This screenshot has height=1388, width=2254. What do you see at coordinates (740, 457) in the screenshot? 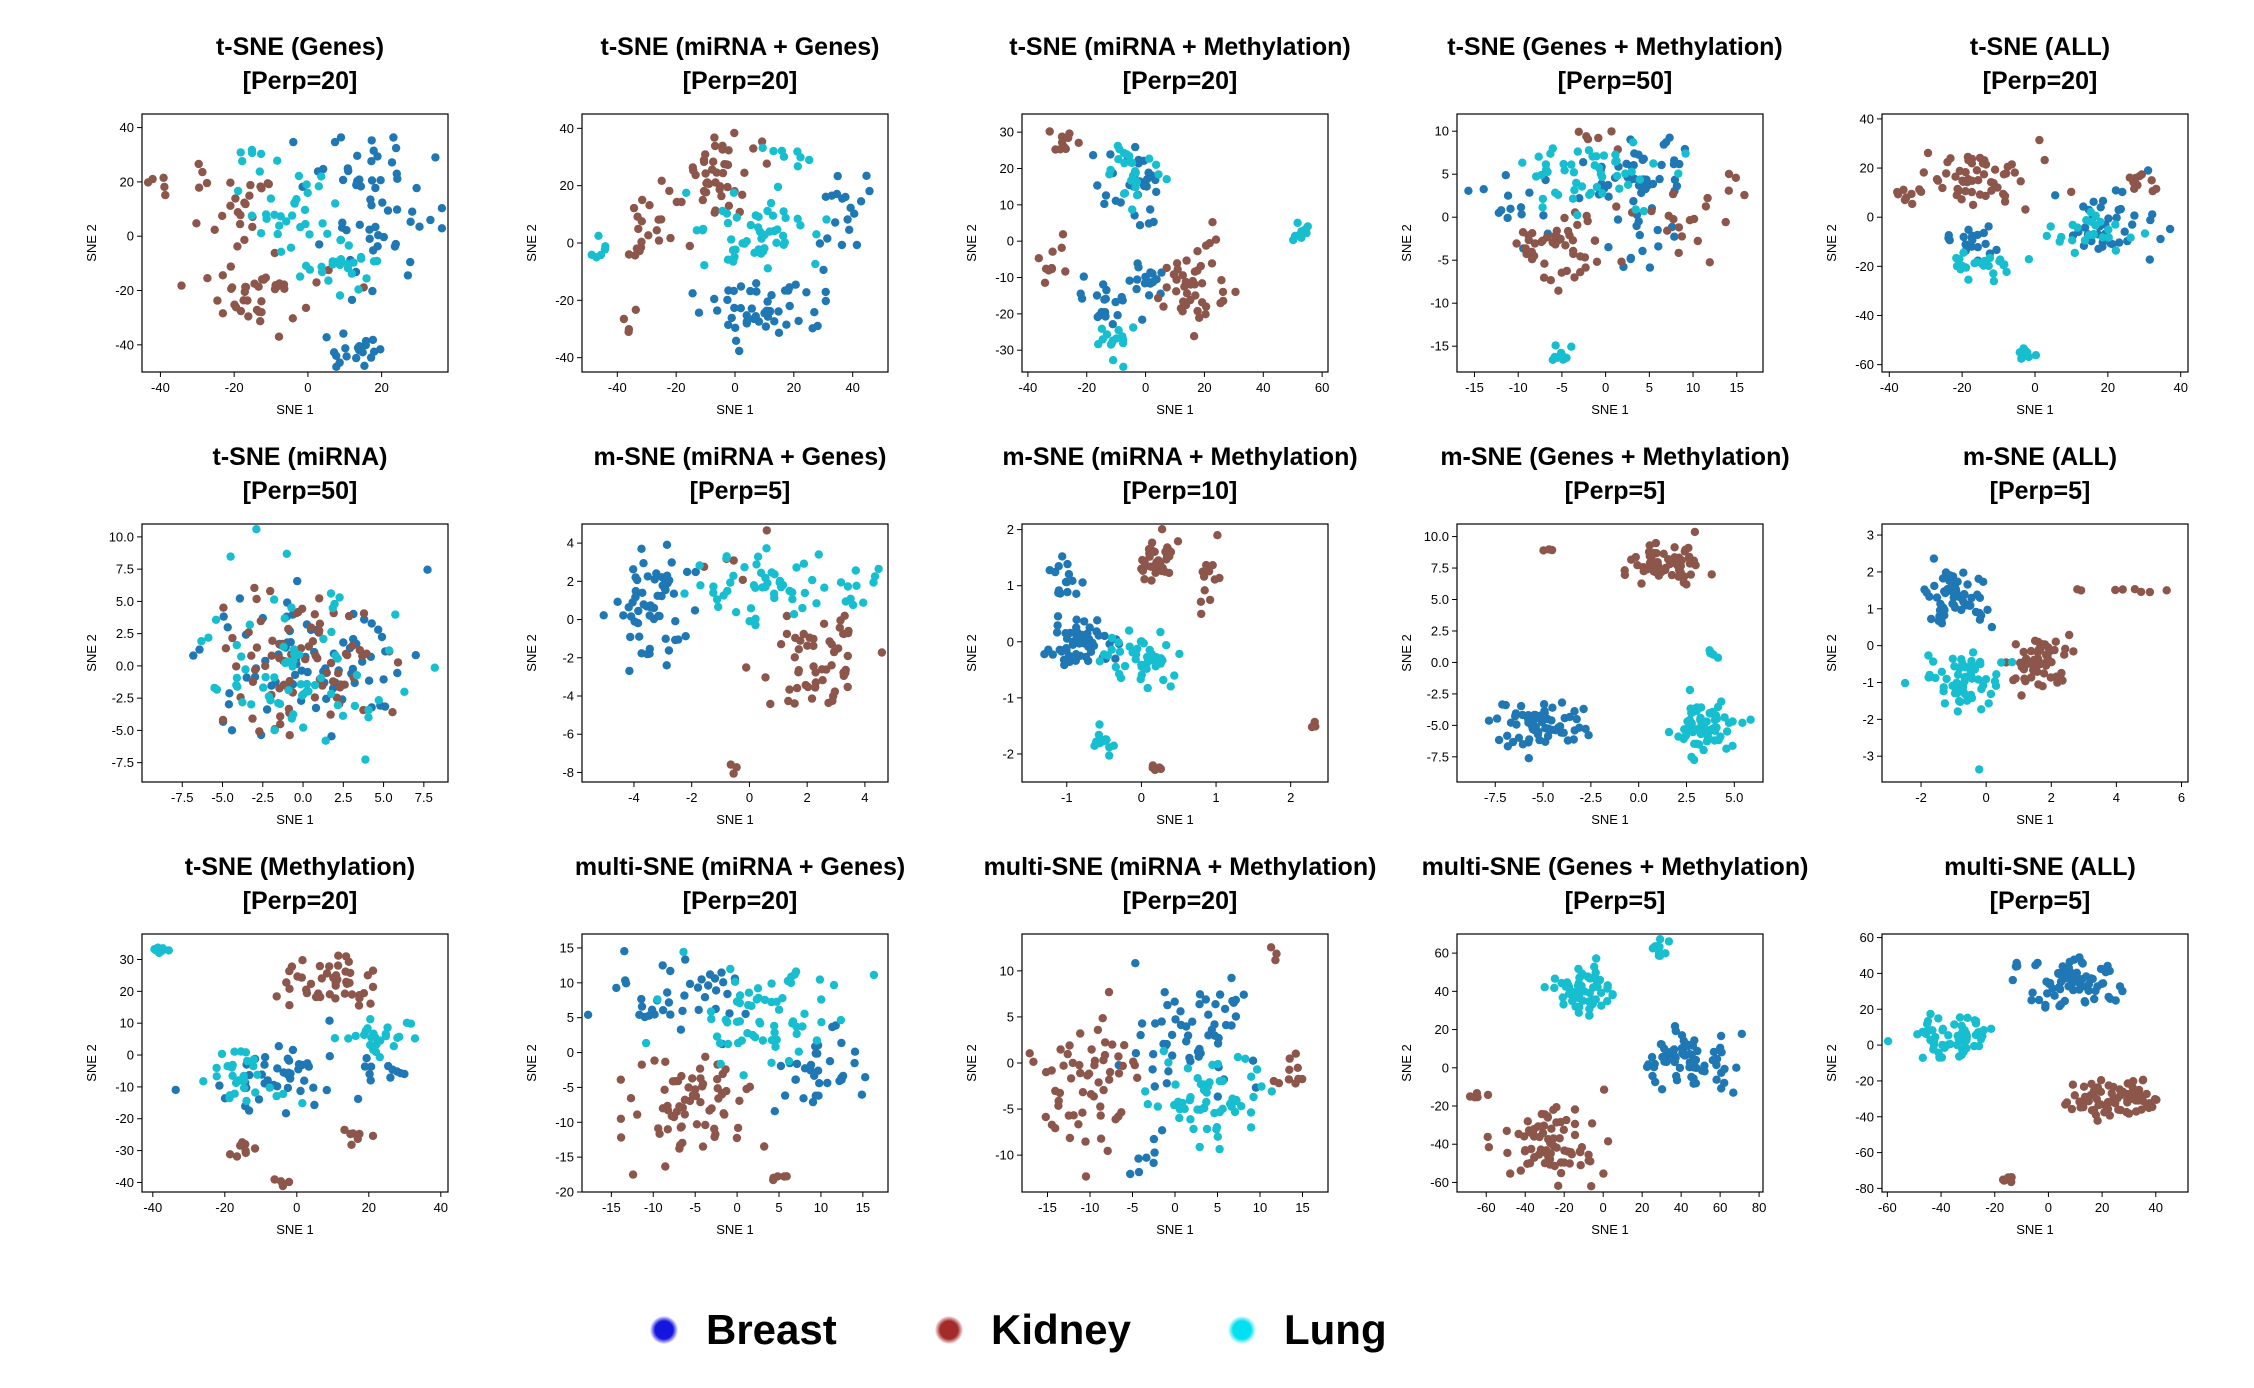
I see `chart-title-line1: m-SNE (miRNA + Genes)` at bounding box center [740, 457].